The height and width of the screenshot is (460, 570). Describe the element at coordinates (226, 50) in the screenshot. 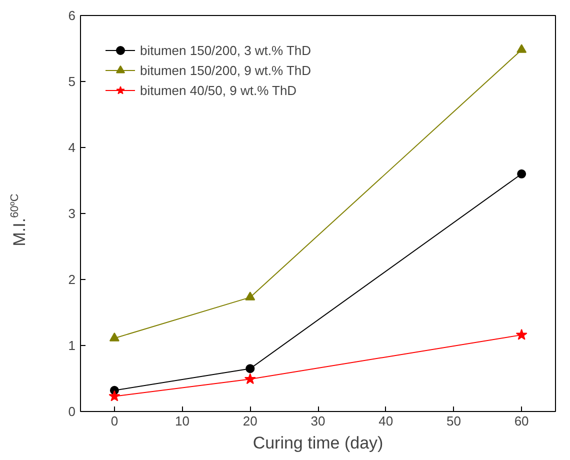

I see `legend-label: bitumen 150/200, 3 wt.% ThD` at that location.